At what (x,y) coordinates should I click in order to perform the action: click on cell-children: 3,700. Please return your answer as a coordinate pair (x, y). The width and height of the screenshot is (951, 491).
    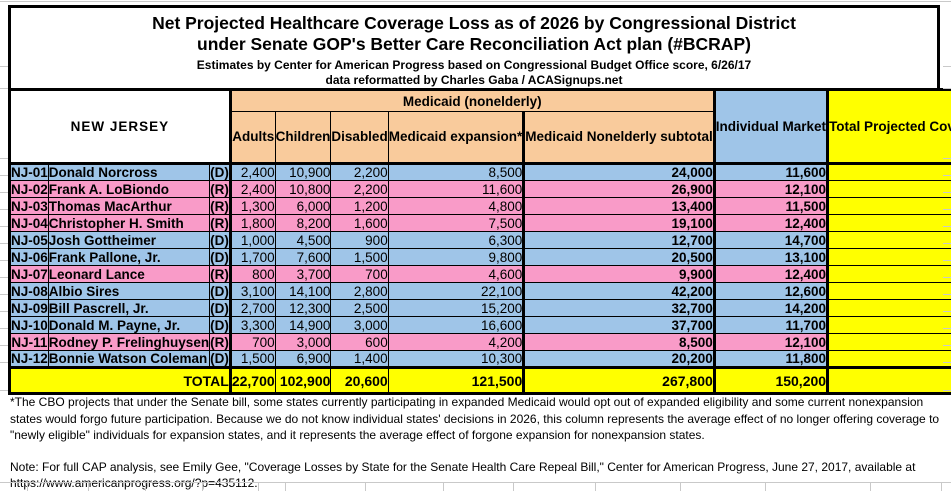
    Looking at the image, I should click on (303, 274).